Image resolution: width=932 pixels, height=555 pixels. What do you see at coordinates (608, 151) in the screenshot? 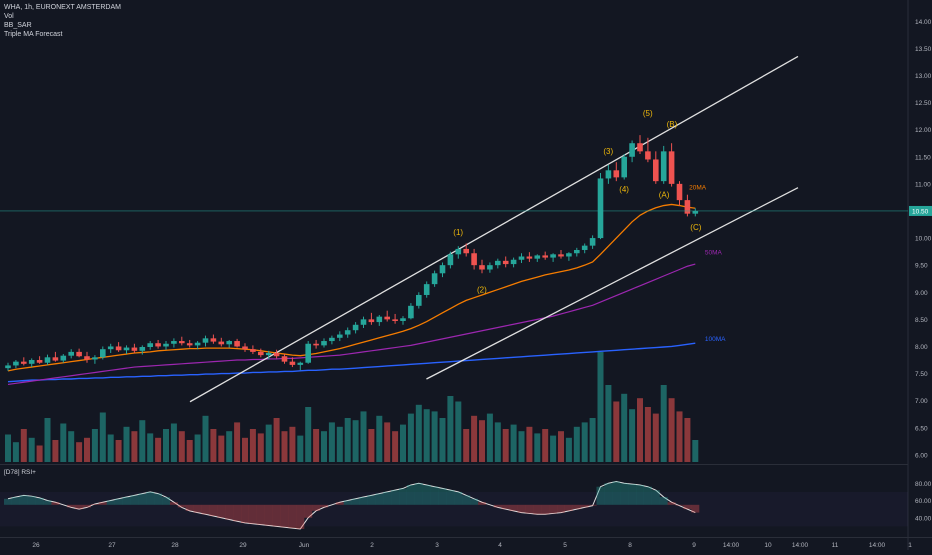
I see `elliott-wave-label: (3)` at bounding box center [608, 151].